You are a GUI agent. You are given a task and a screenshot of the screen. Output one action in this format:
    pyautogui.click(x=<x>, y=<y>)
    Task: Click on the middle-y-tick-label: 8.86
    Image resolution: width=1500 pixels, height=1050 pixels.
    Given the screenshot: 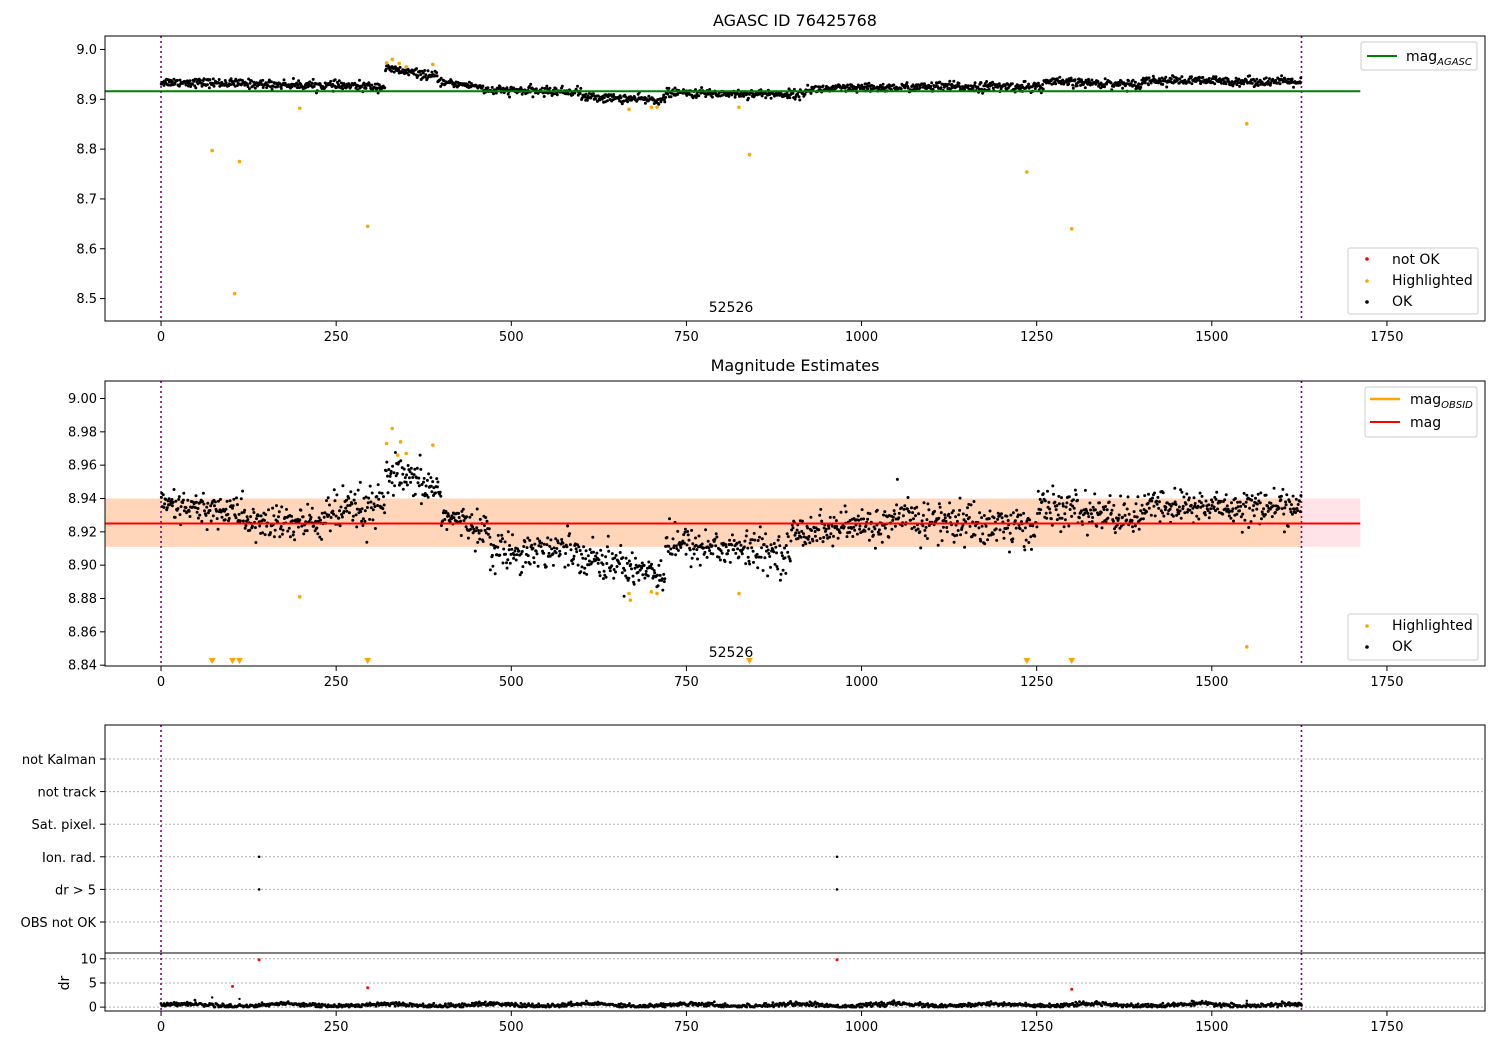 What is the action you would take?
    pyautogui.click(x=82, y=632)
    